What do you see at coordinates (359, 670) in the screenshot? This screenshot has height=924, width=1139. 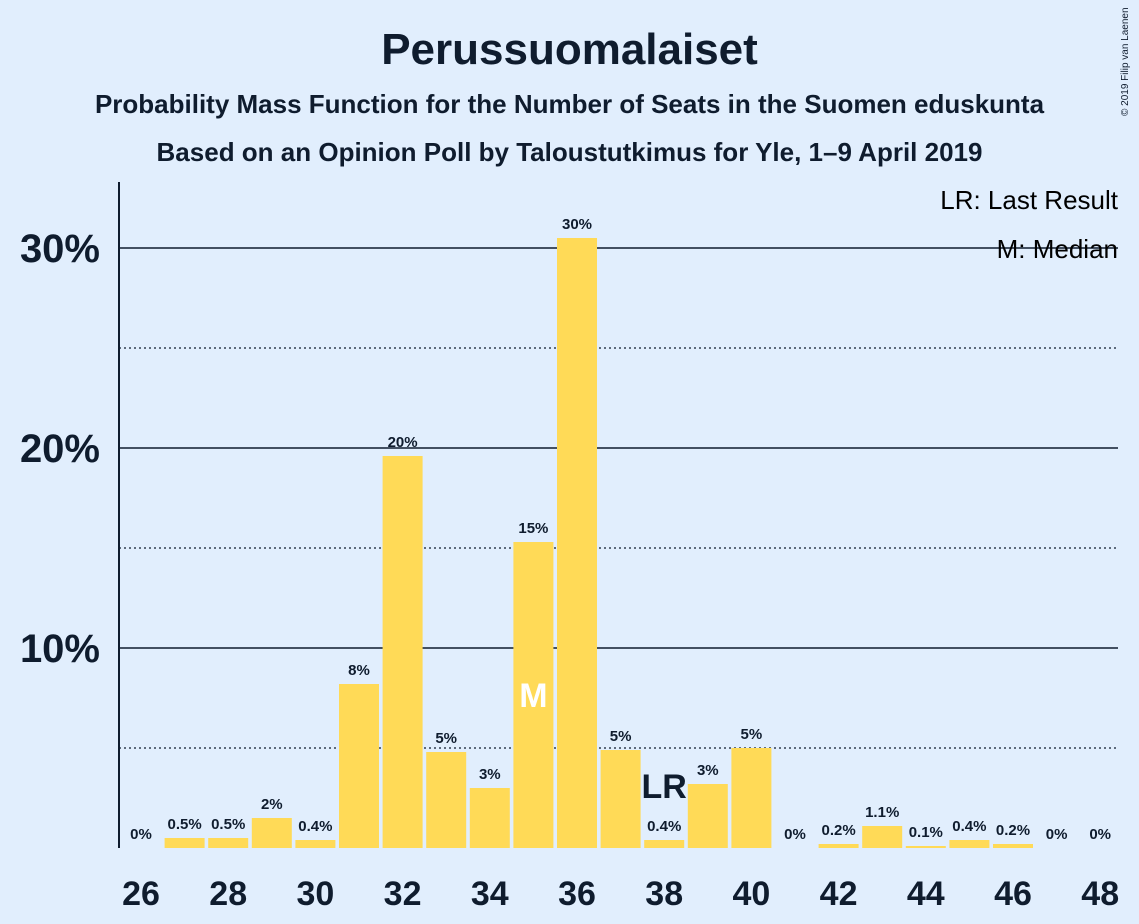 I see `bar-value-label: 8%` at bounding box center [359, 670].